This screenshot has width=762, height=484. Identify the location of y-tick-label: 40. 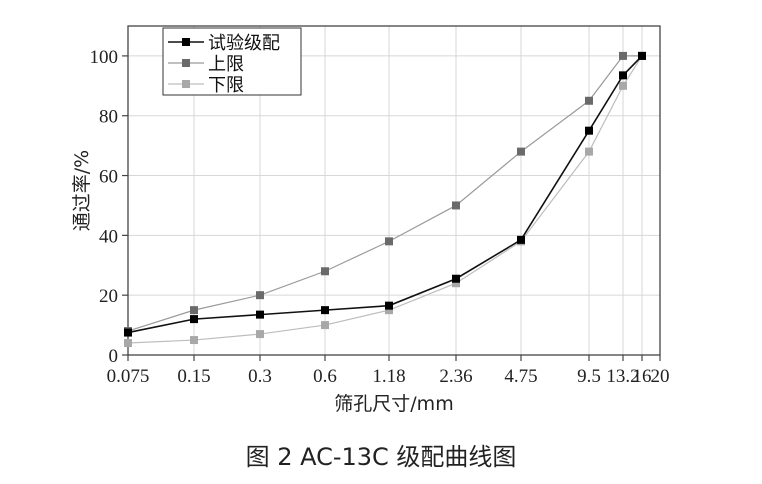
(108, 236).